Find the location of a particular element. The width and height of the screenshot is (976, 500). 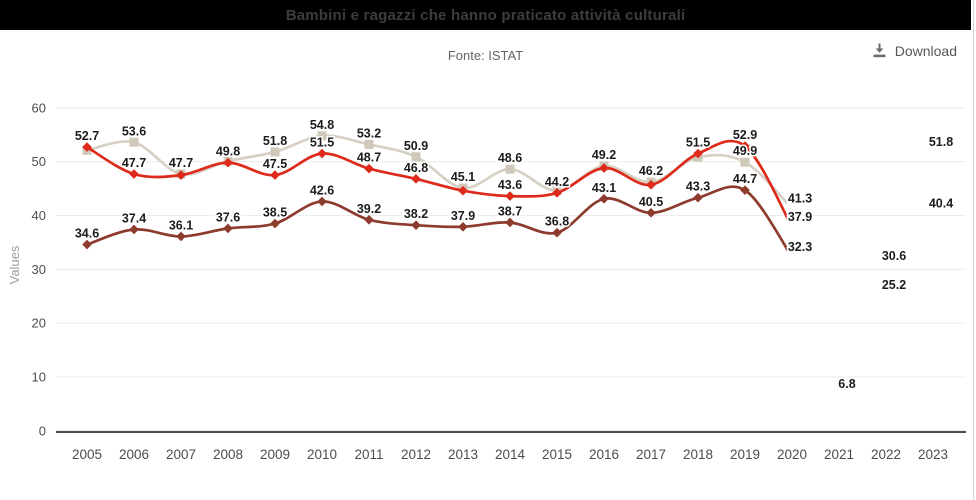

data-value-label: 38.2 is located at coordinates (416, 214).